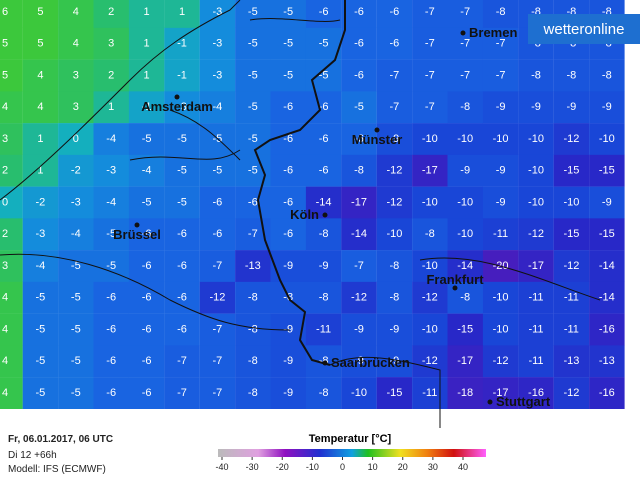  Describe the element at coordinates (218, 107) in the screenshot. I see `temp-value: -4` at that location.